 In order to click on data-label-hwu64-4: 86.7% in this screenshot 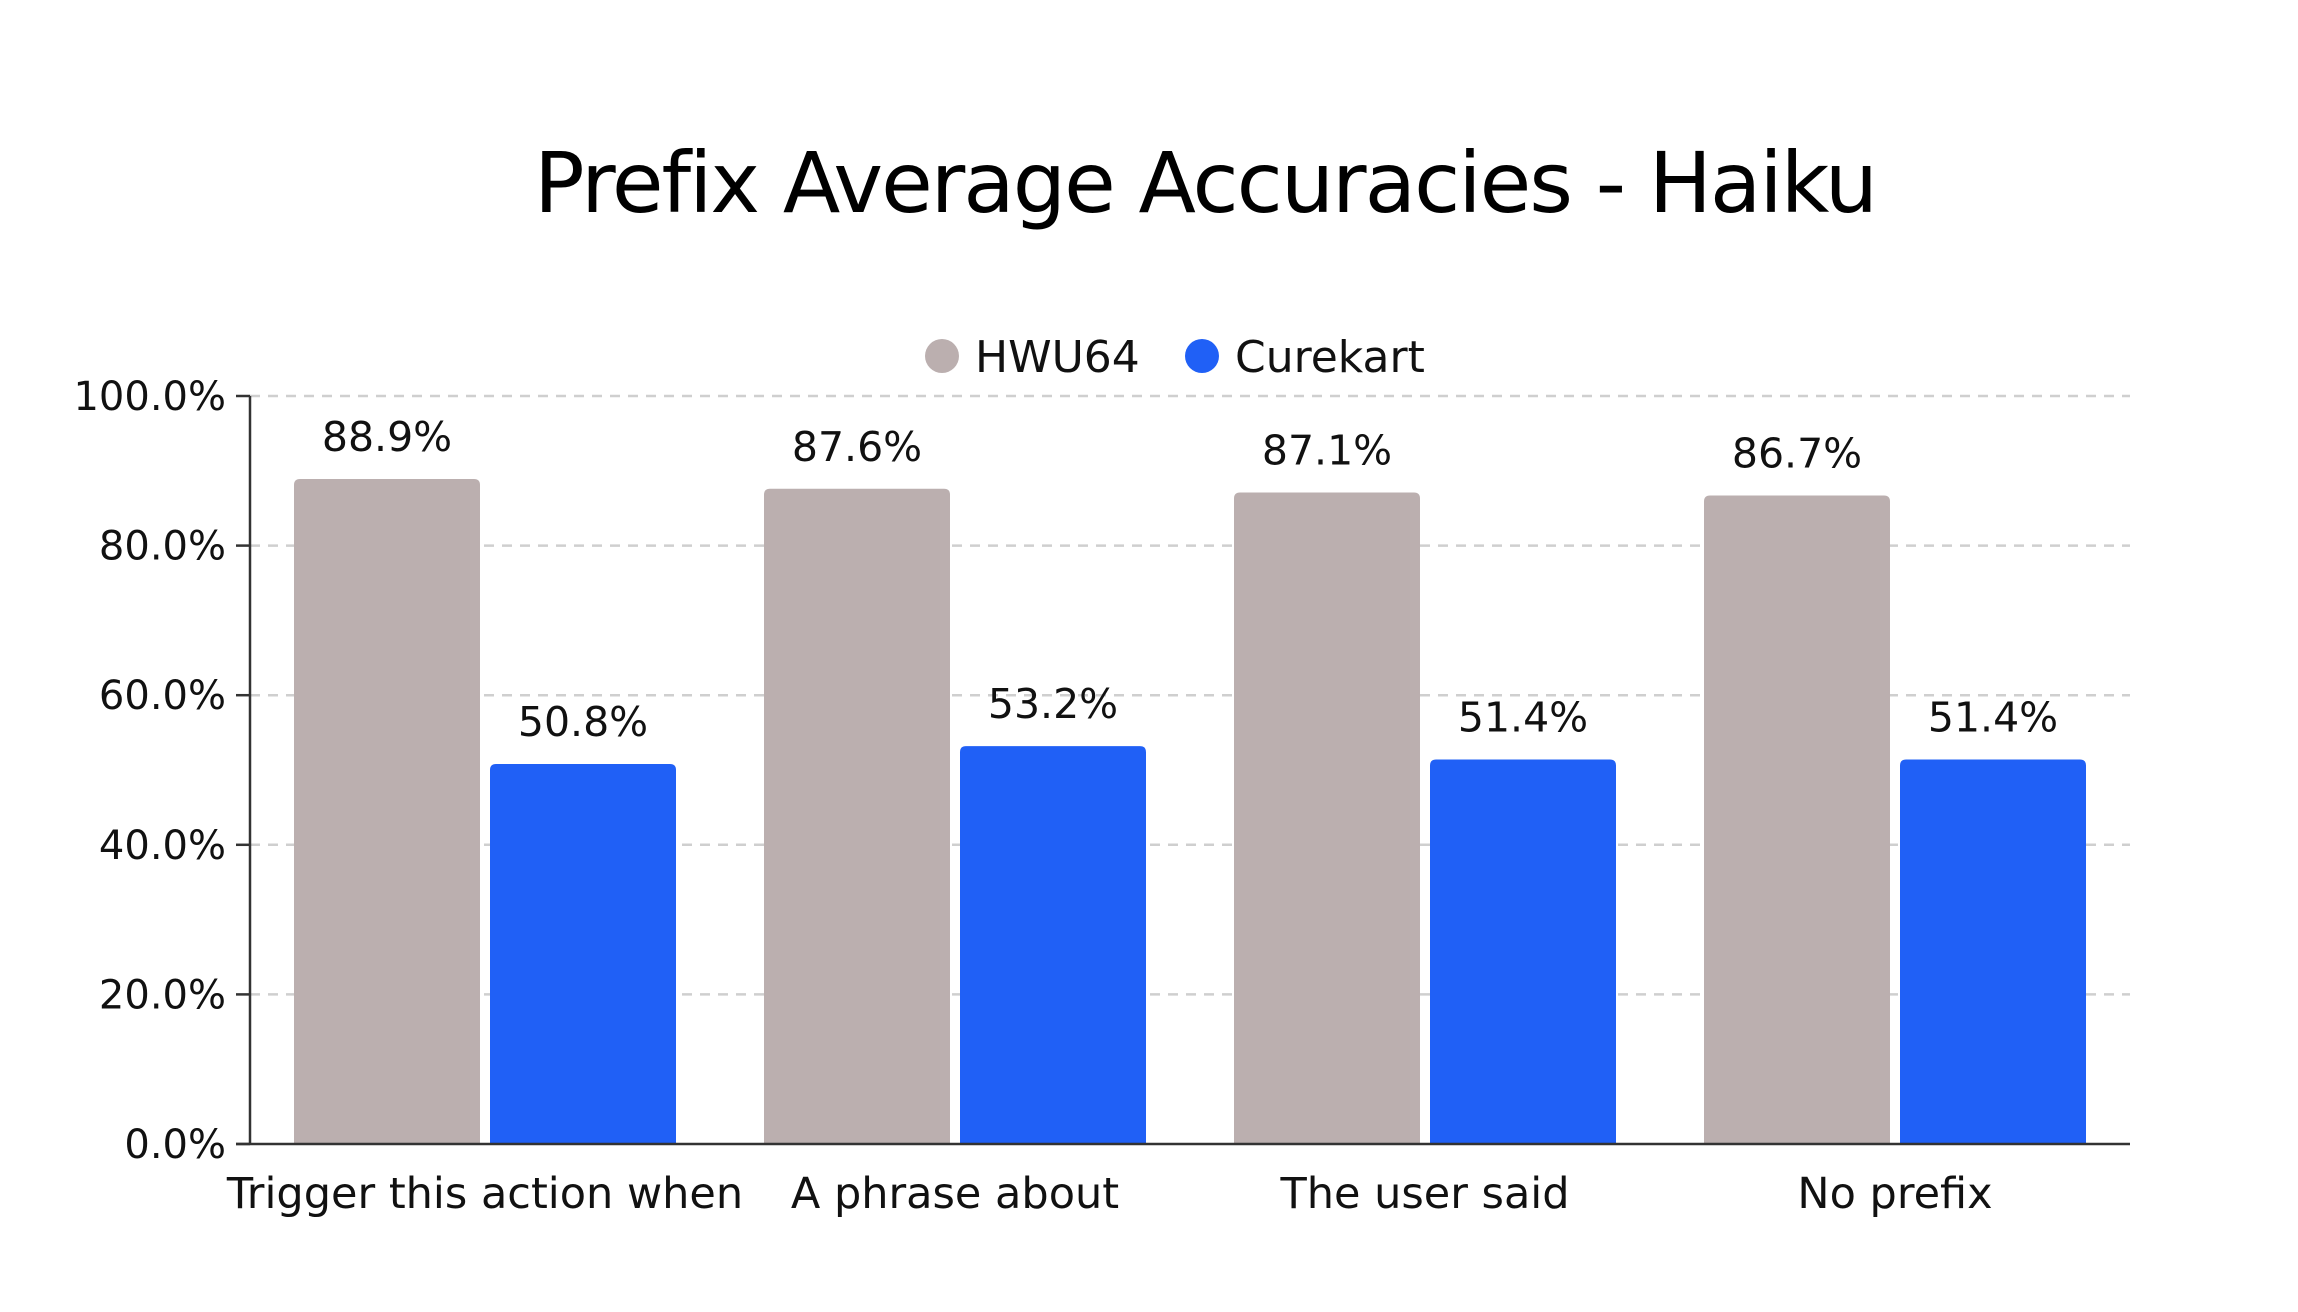, I will do `click(1797, 453)`.